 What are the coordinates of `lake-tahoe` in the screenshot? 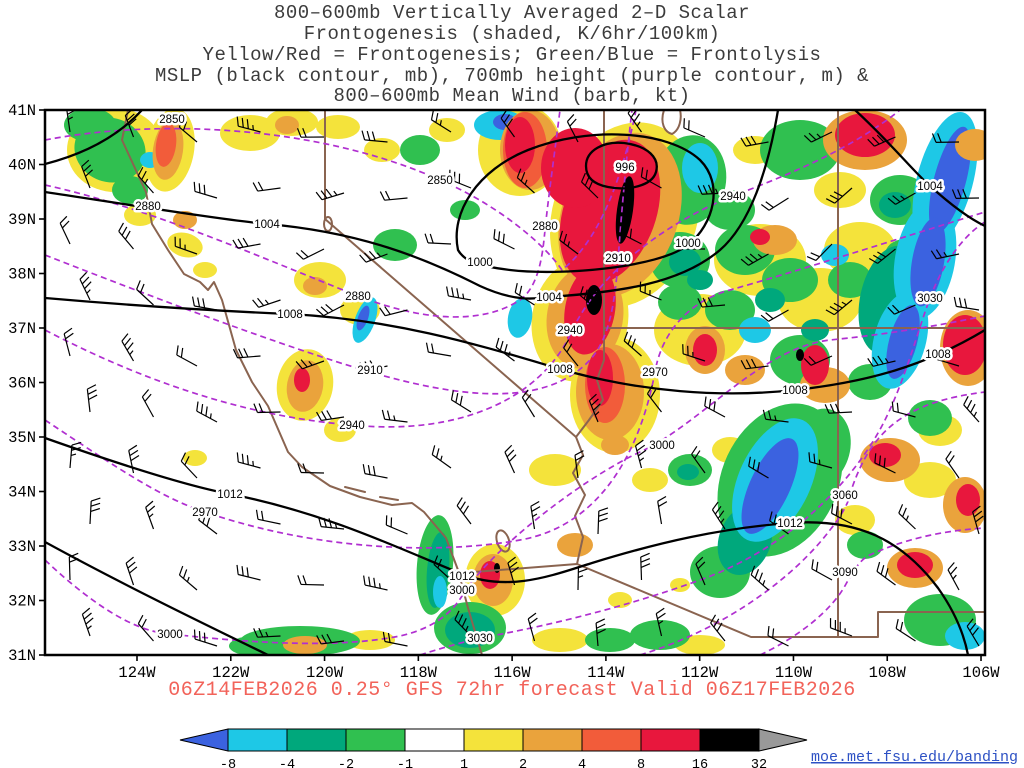 It's located at (328, 224).